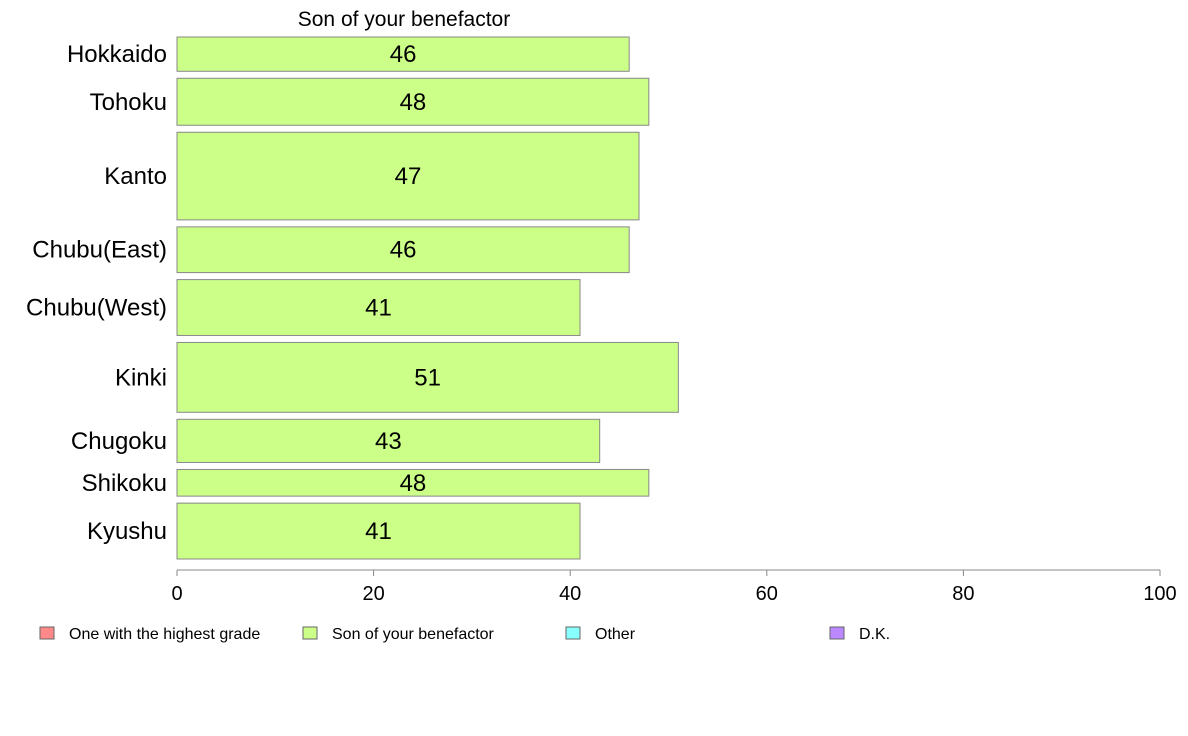  I want to click on bar-kinki, so click(427, 377).